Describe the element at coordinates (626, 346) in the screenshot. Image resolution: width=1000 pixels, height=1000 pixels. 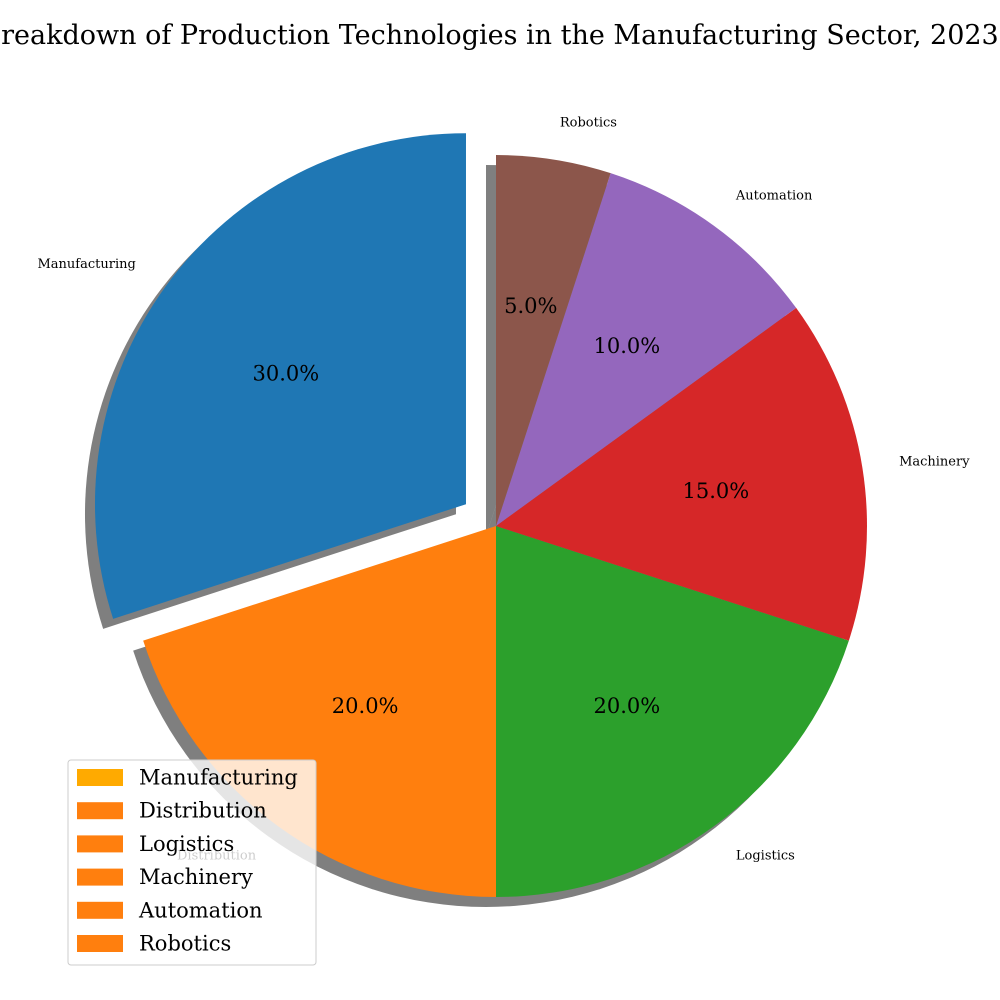
I see `percent-label-automation: 10.0%` at that location.